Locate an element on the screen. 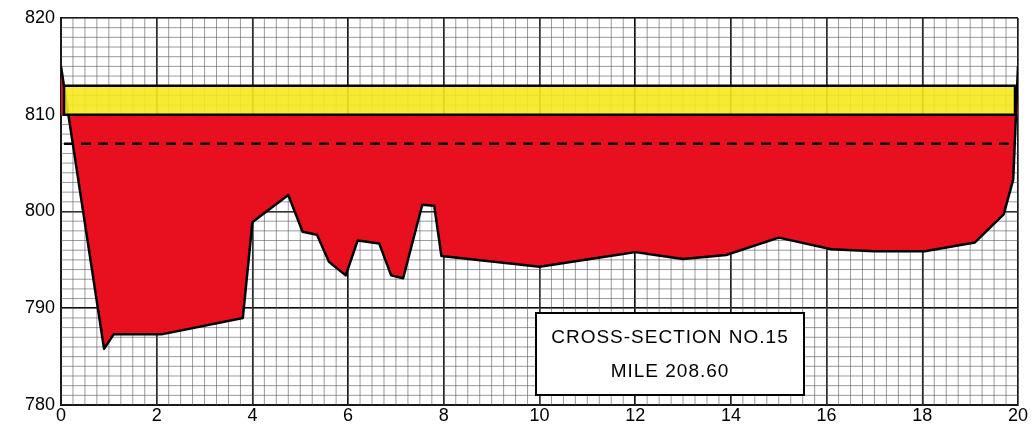 The height and width of the screenshot is (425, 1035). x-tick-label: 0 is located at coordinates (61, 414).